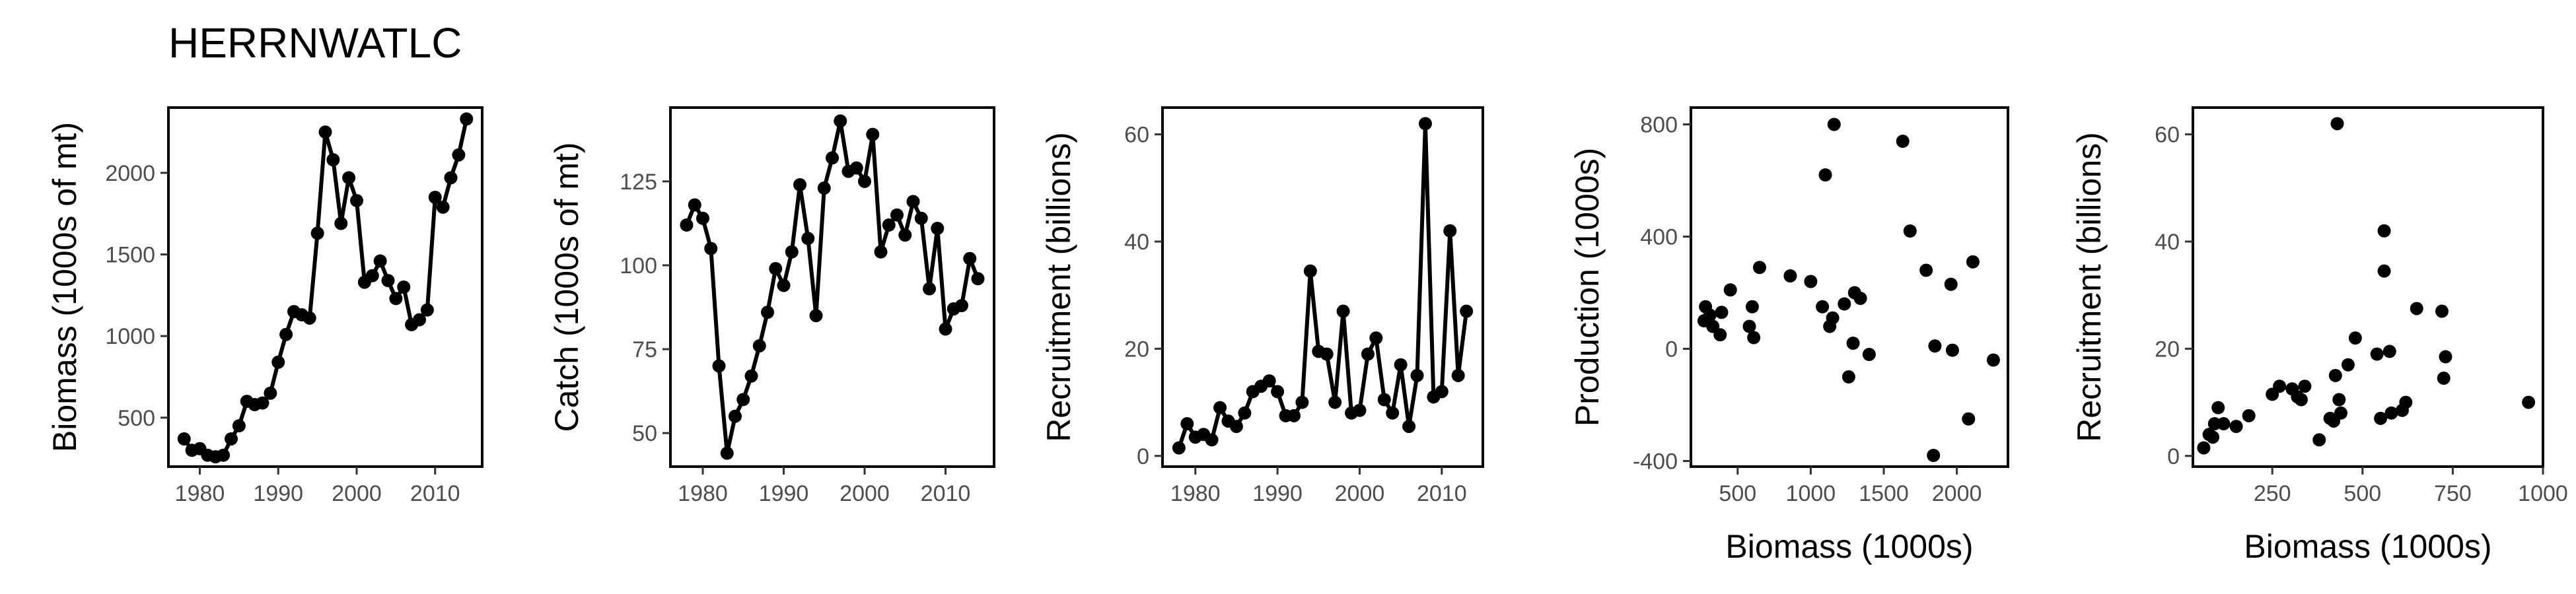  What do you see at coordinates (1136, 349) in the screenshot?
I see `y-tick-label: 20` at bounding box center [1136, 349].